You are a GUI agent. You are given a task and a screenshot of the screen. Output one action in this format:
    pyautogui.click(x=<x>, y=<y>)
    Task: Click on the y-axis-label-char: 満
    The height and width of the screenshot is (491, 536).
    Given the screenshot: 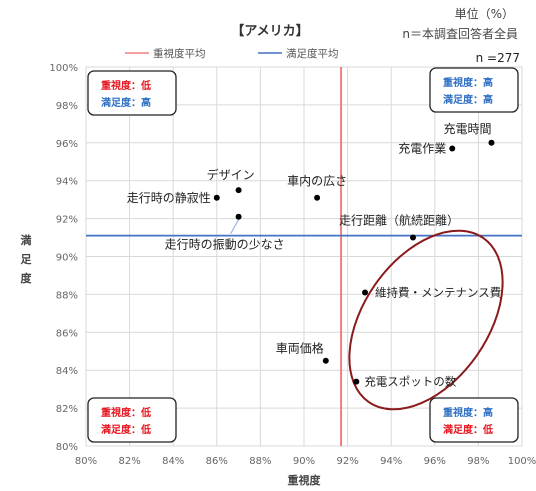 What is the action you would take?
    pyautogui.click(x=26, y=240)
    